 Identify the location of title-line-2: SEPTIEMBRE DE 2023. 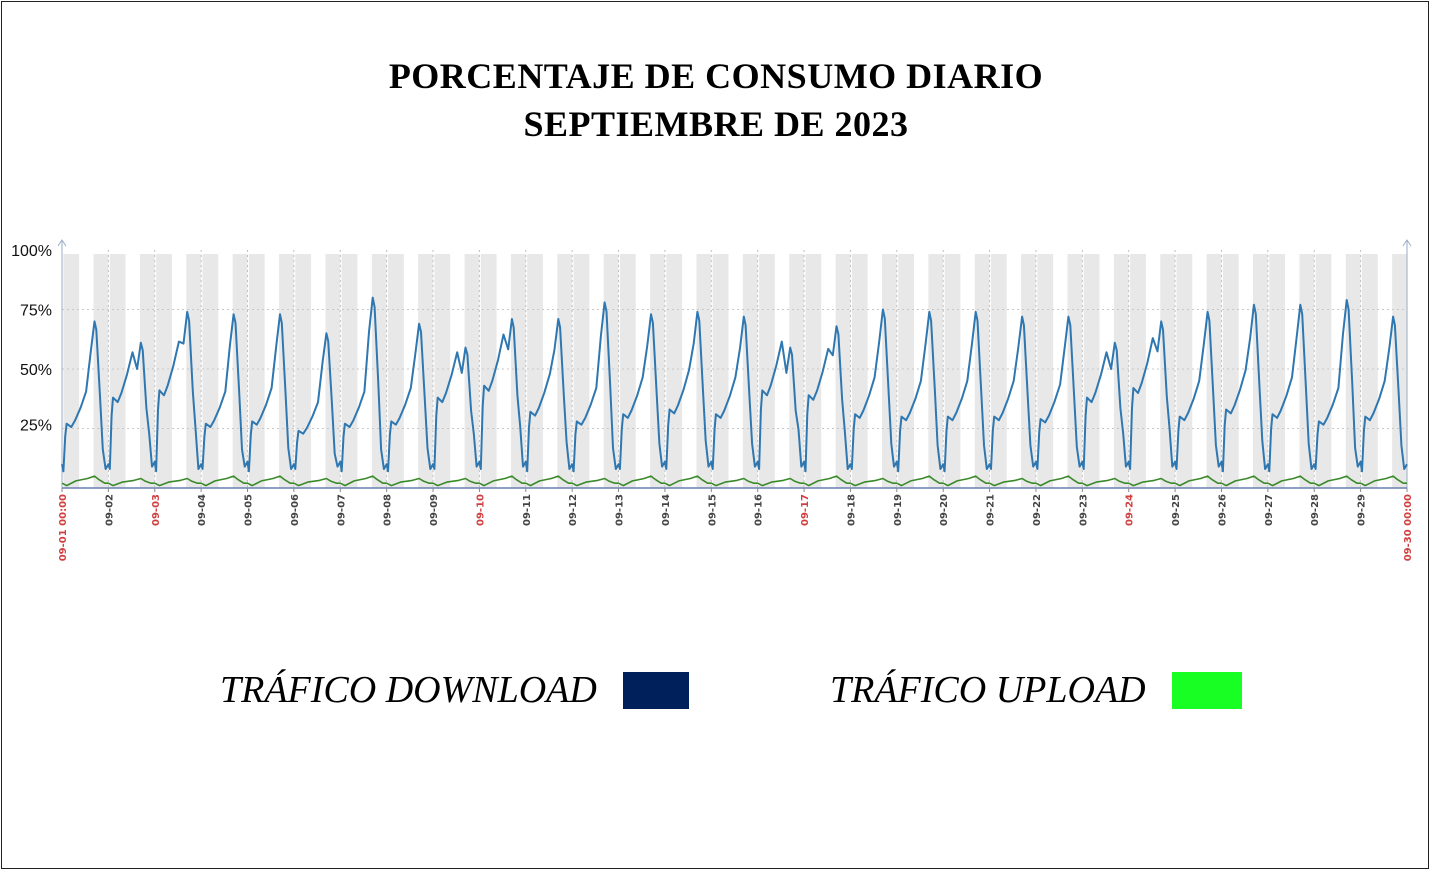
(716, 124).